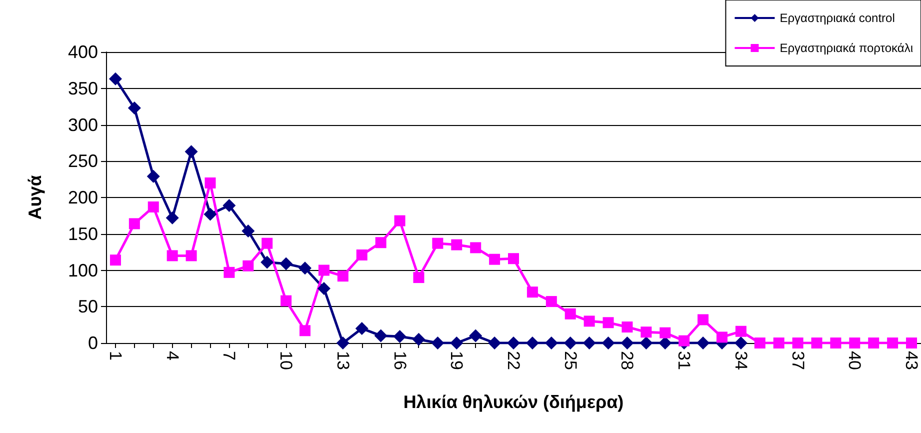 Image resolution: width=921 pixels, height=433 pixels. I want to click on legend-label: Εργαστηριακά πορτοκάλι, so click(847, 48).